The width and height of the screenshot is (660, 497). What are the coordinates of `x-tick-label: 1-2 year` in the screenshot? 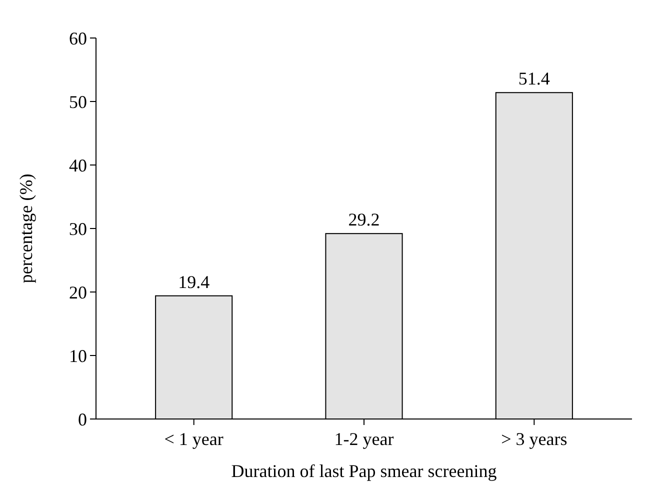 It's located at (364, 439).